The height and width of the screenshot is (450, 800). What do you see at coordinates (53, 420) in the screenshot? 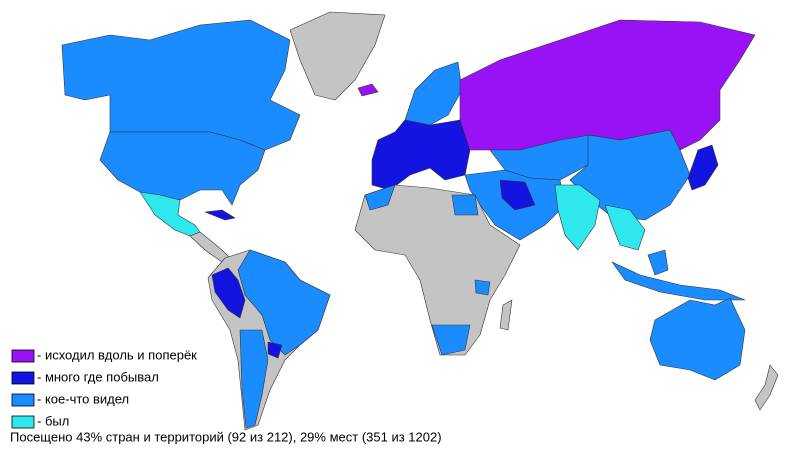
I see `legend-label: - был` at bounding box center [53, 420].